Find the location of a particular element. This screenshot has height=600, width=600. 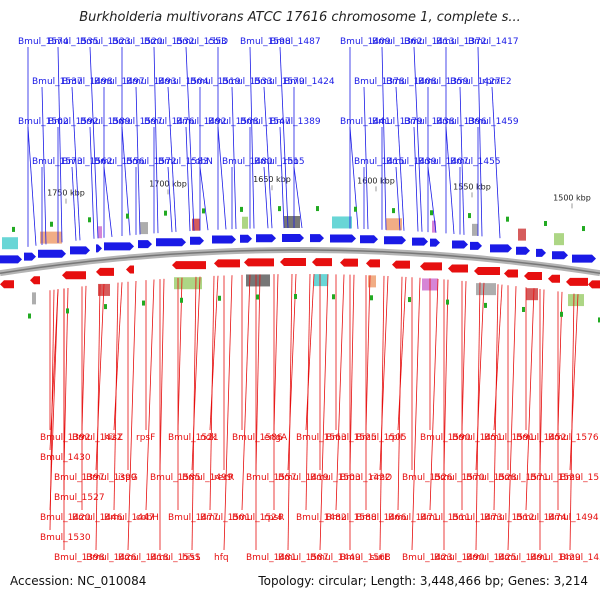

reverse-gene-label: hisZ is located at coordinates (113, 438).